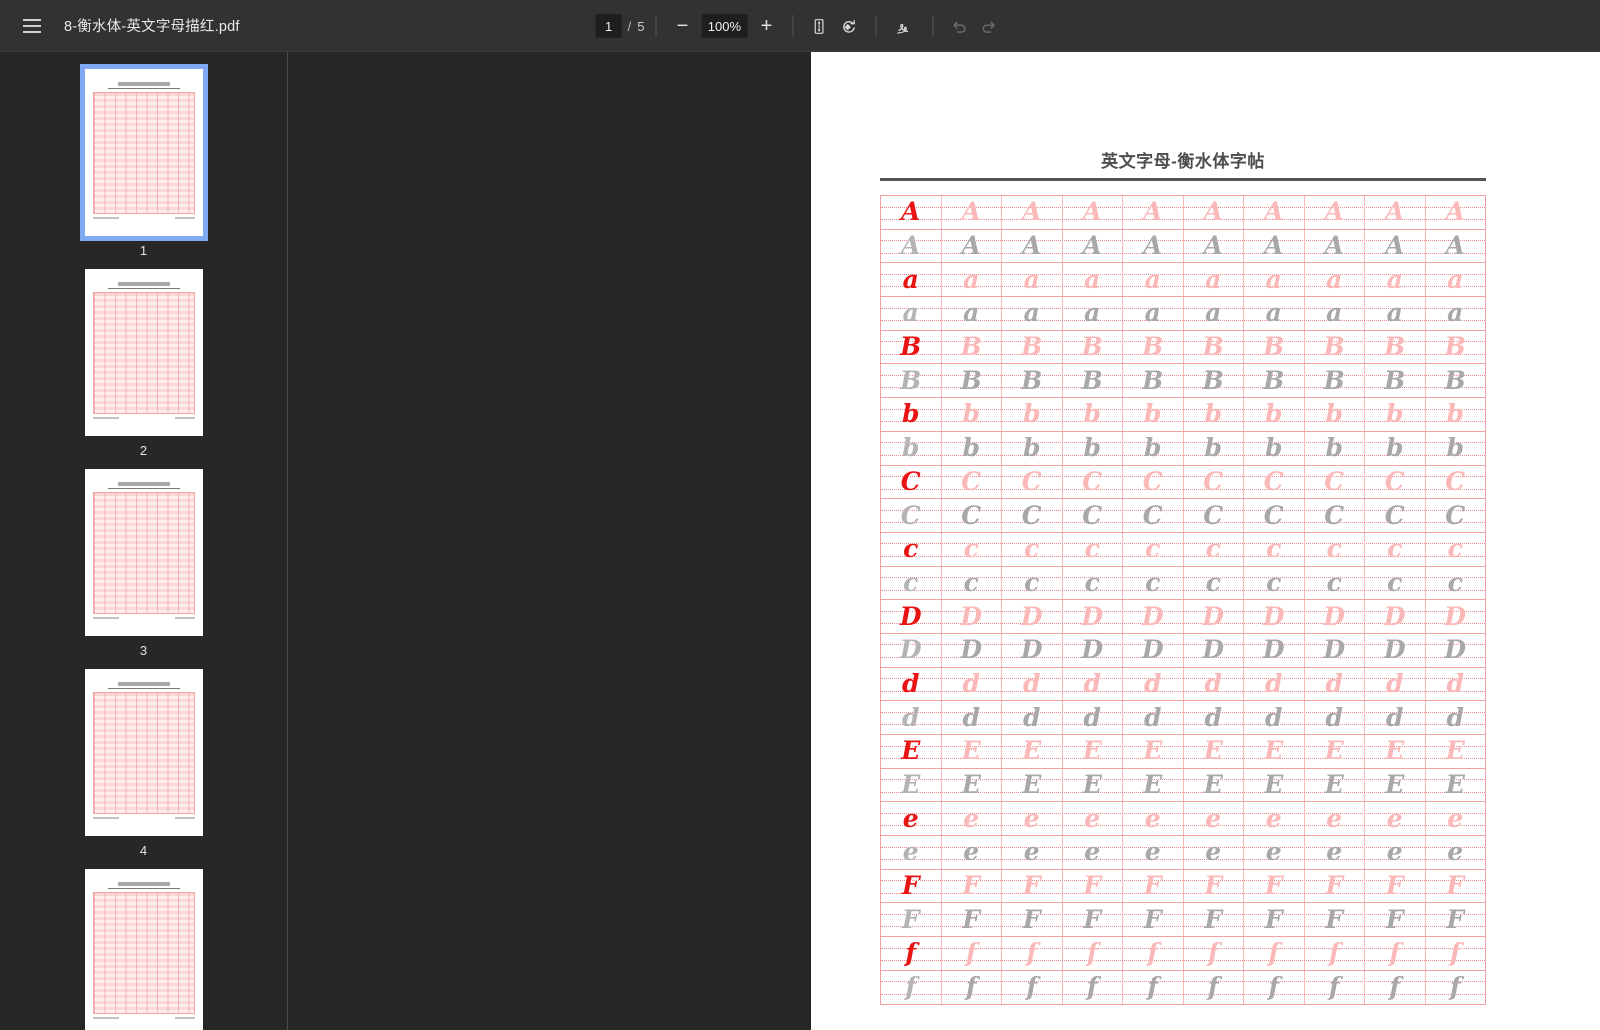 The height and width of the screenshot is (1030, 1600). I want to click on rotate-clockwise-icon, so click(849, 26).